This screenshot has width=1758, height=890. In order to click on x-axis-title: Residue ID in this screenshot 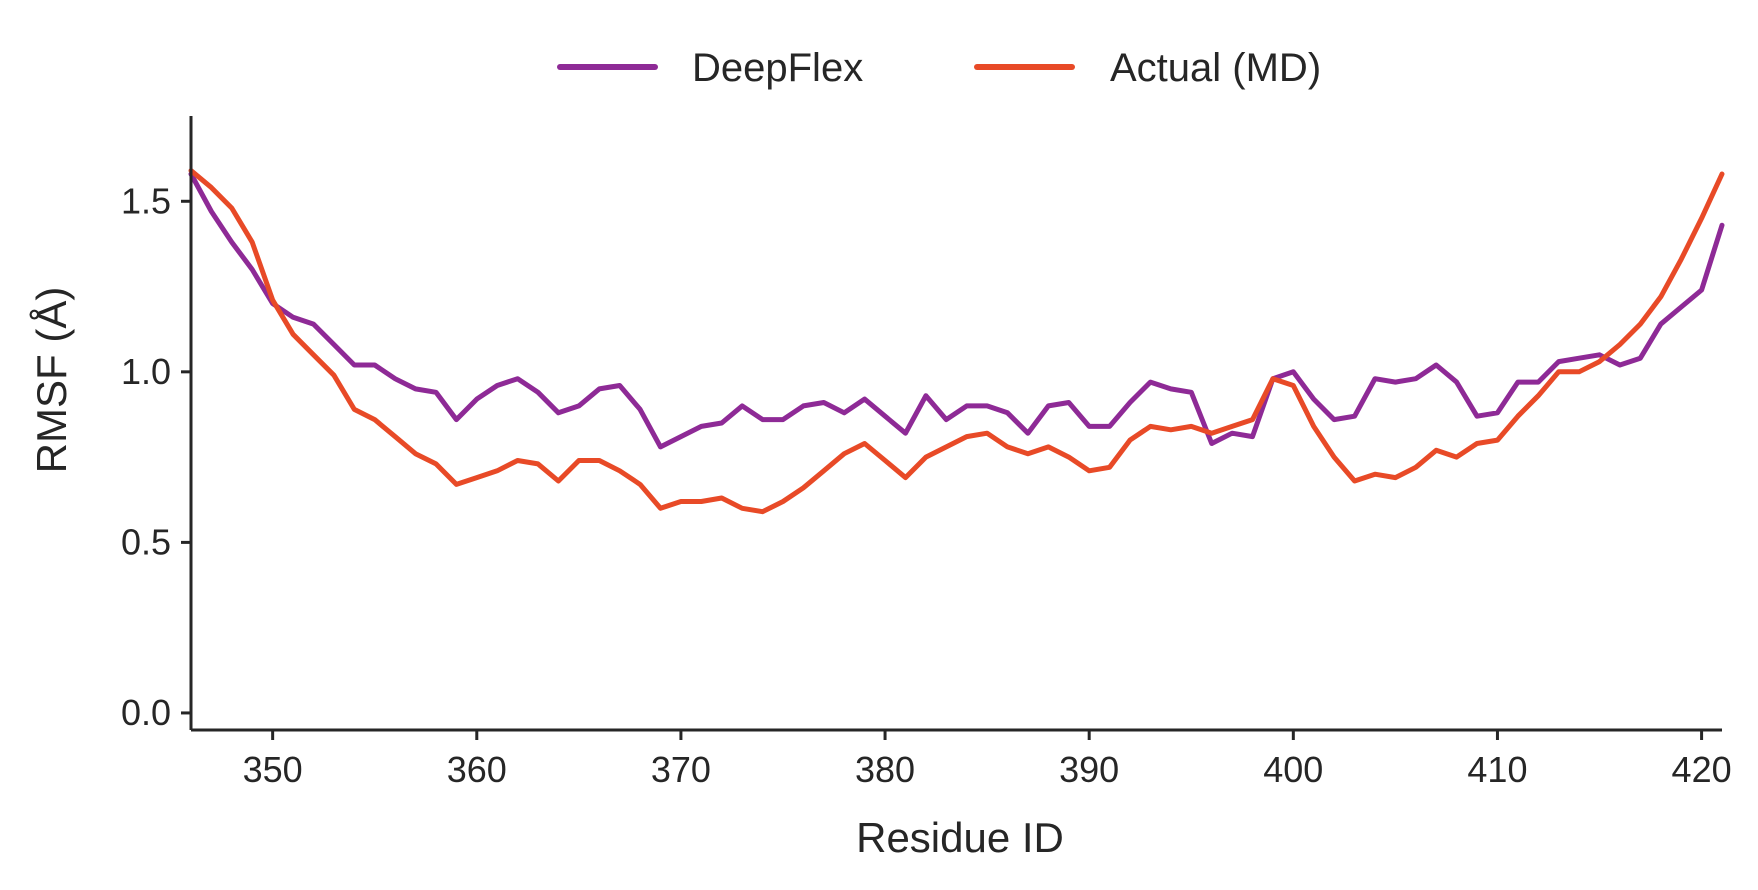, I will do `click(960, 837)`.